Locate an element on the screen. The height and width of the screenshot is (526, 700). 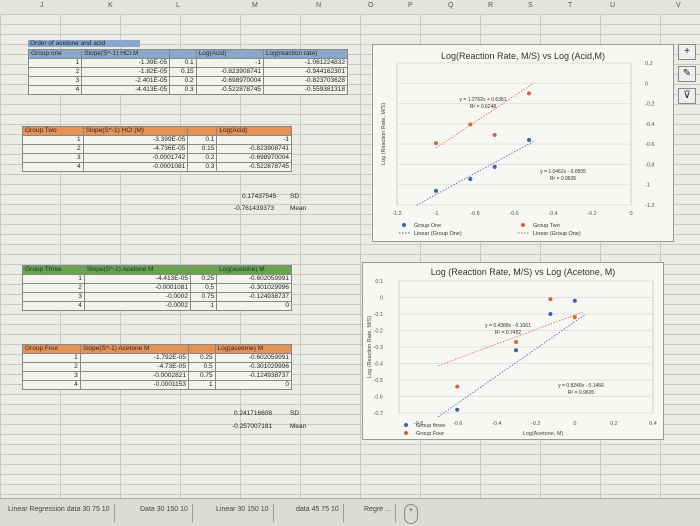
cell: -1.39E-05 is located at coordinates (126, 63).